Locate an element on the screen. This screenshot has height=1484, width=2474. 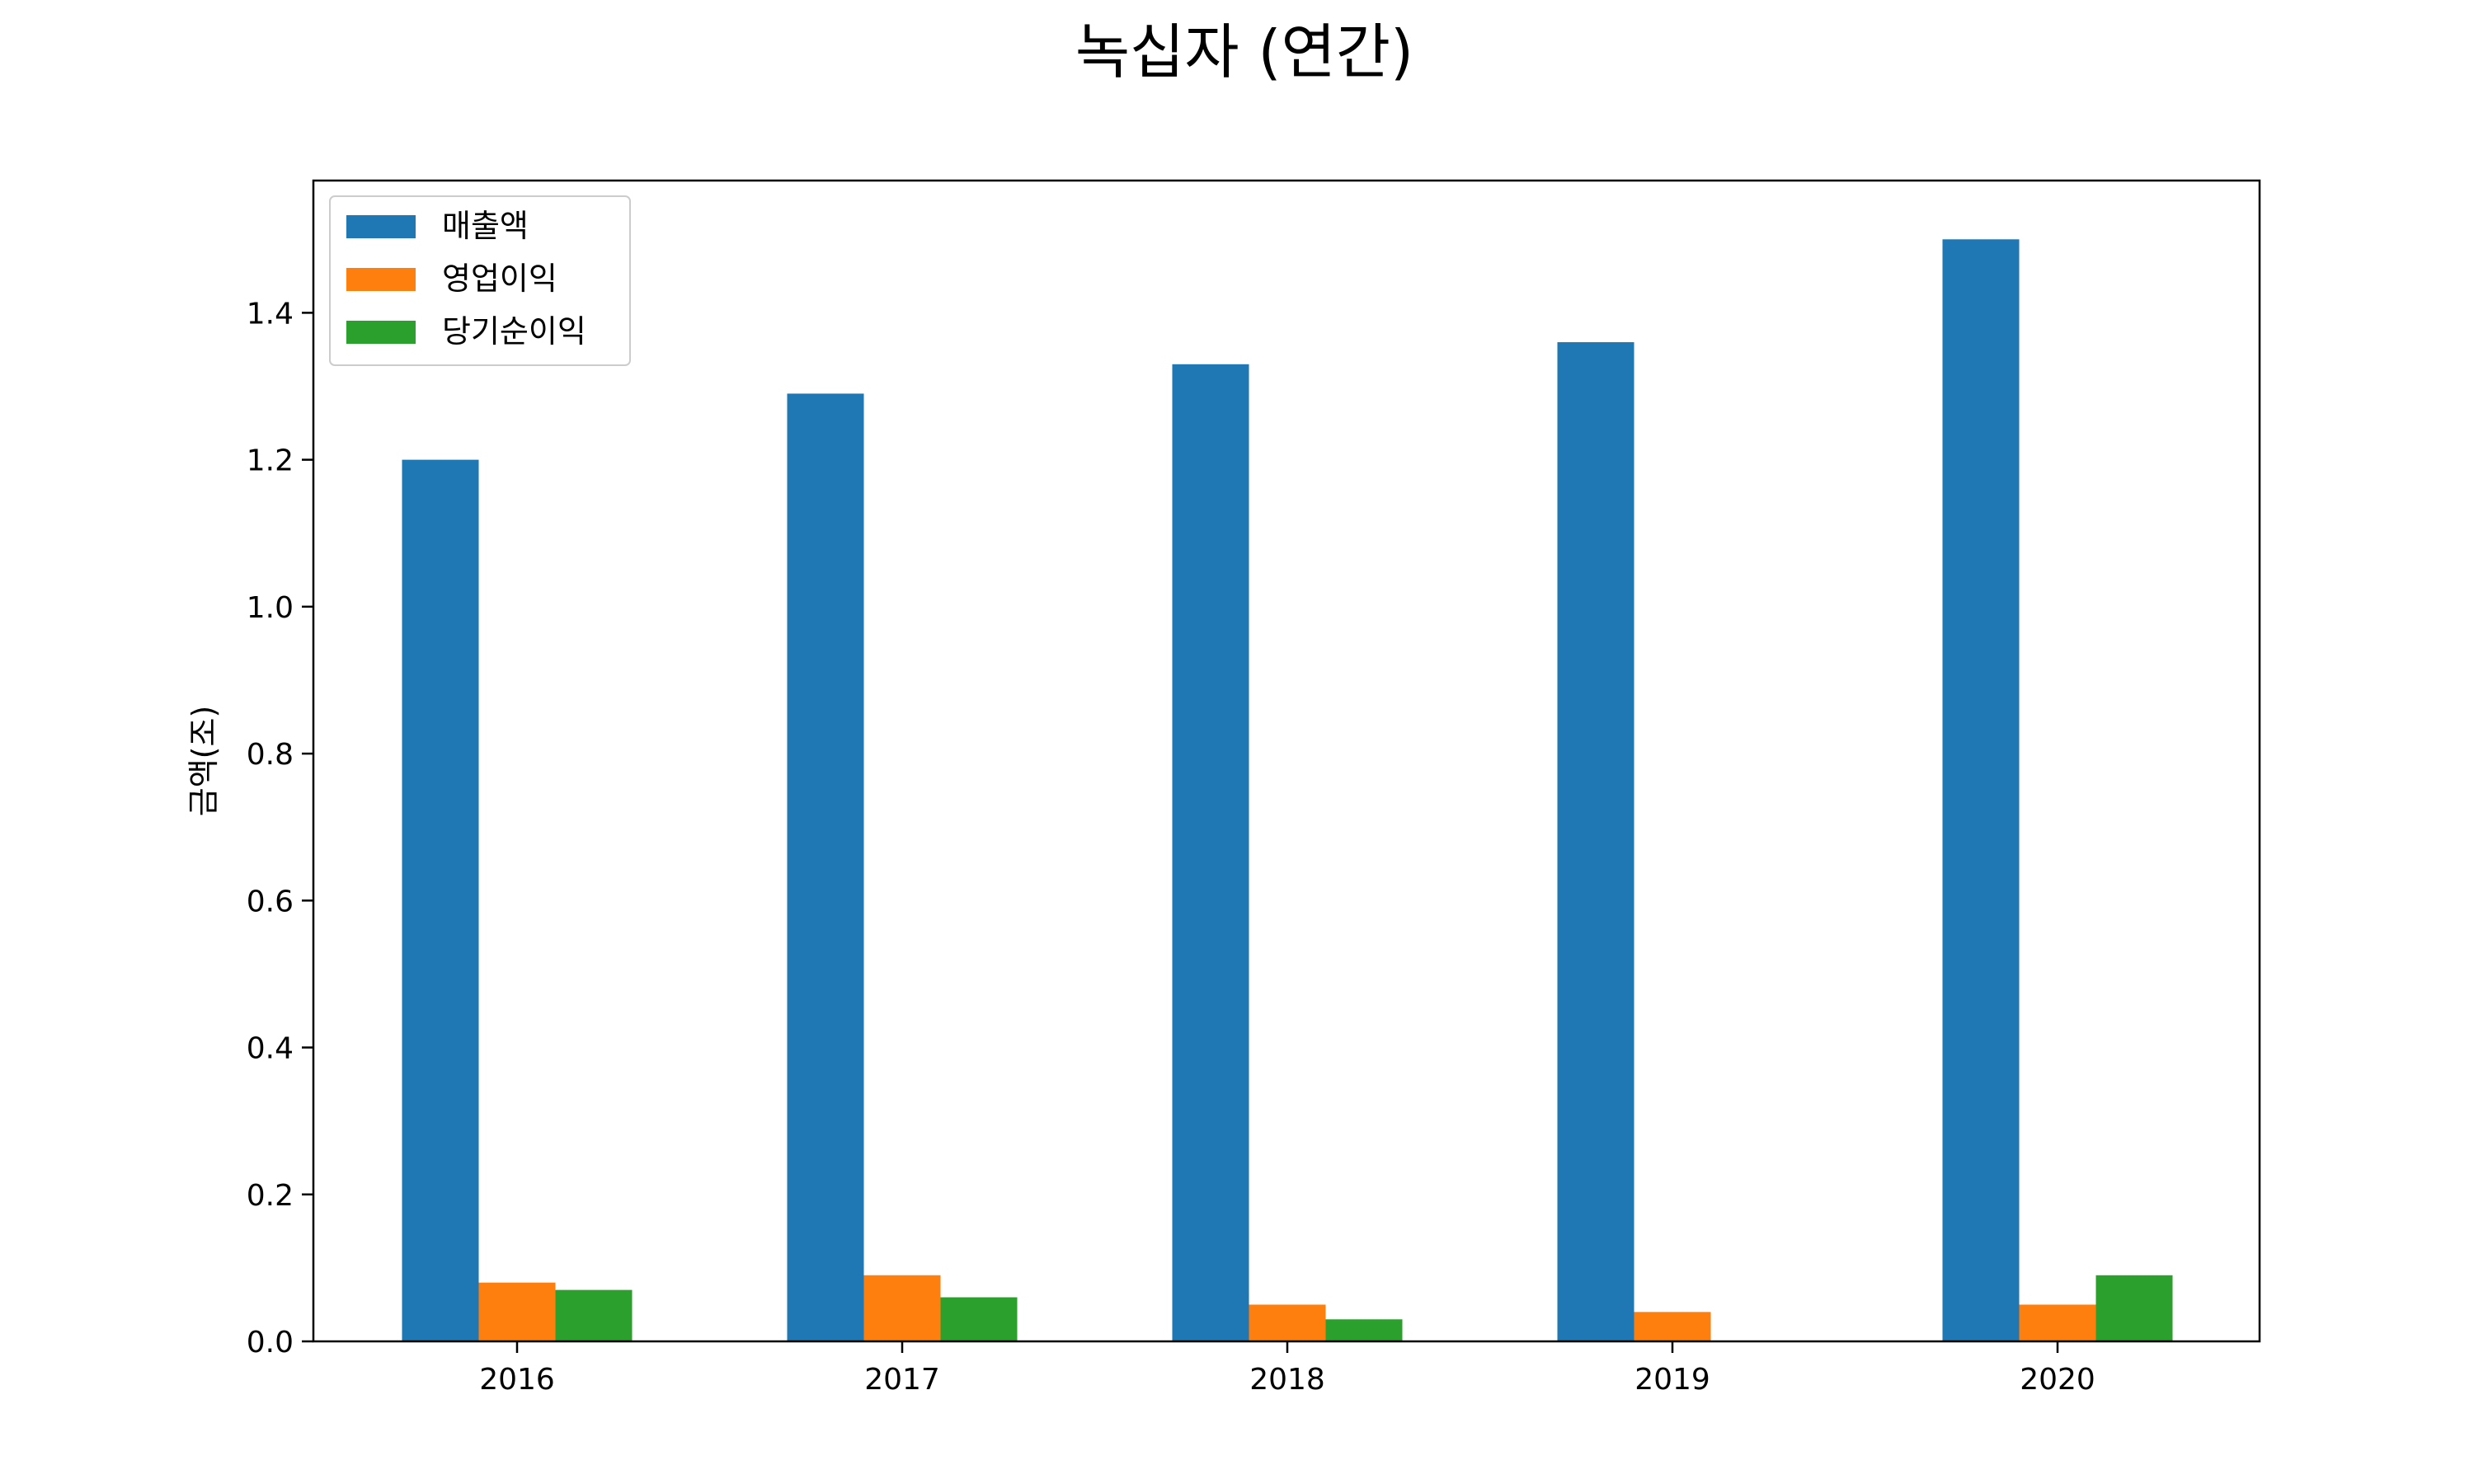
bar-3-2016 is located at coordinates (594, 1315).